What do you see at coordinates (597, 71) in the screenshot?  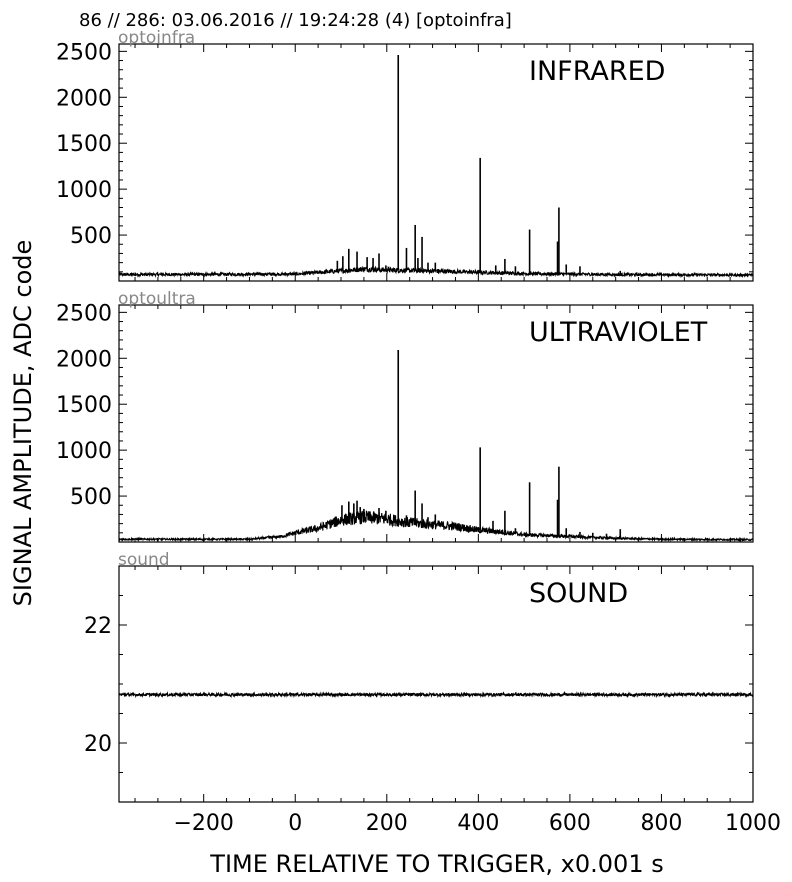 I see `panel-title: INFRARED` at bounding box center [597, 71].